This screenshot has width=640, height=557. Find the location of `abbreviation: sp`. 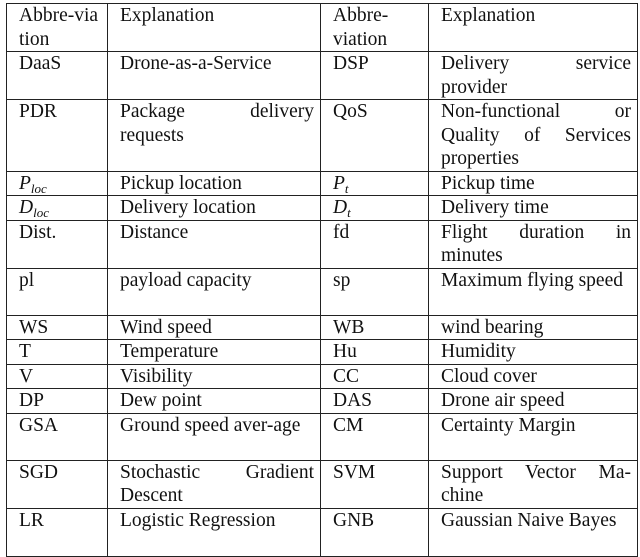

abbreviation: sp is located at coordinates (341, 280).